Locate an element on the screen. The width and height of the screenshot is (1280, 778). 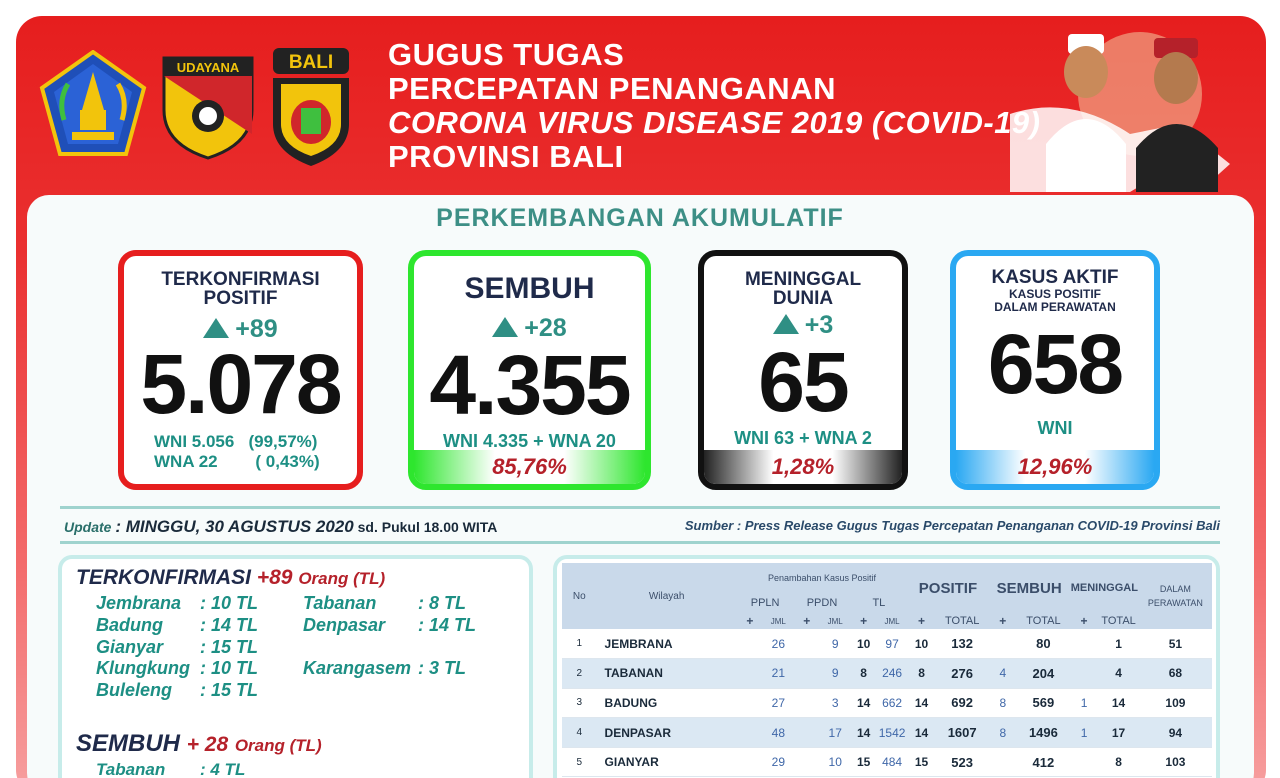
cell-tlj: 1542 is located at coordinates (892, 732).